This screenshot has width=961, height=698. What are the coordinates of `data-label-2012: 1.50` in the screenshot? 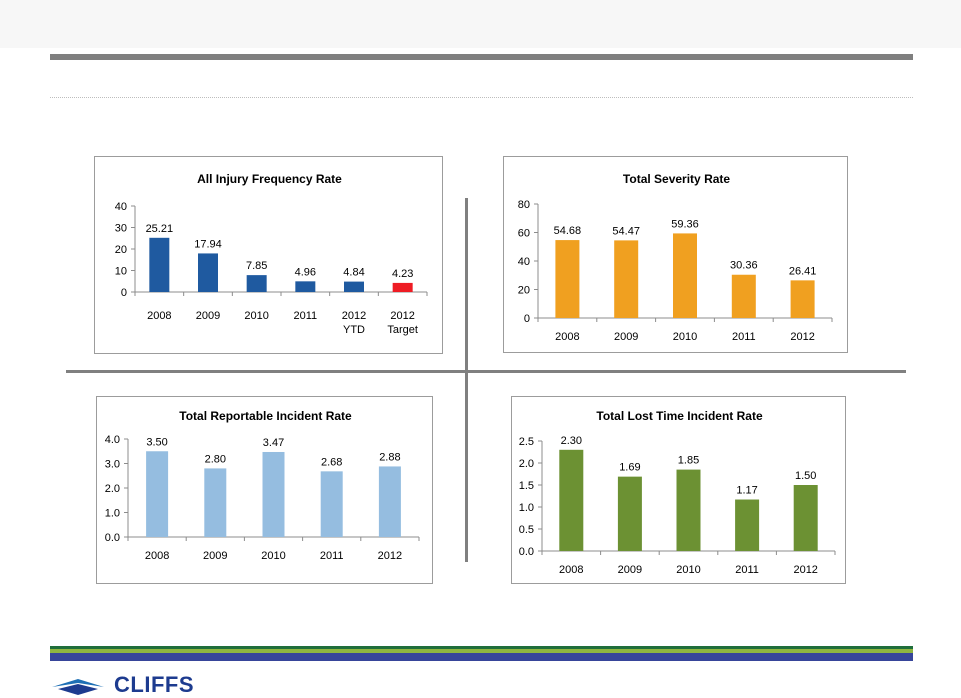 It's located at (805, 476).